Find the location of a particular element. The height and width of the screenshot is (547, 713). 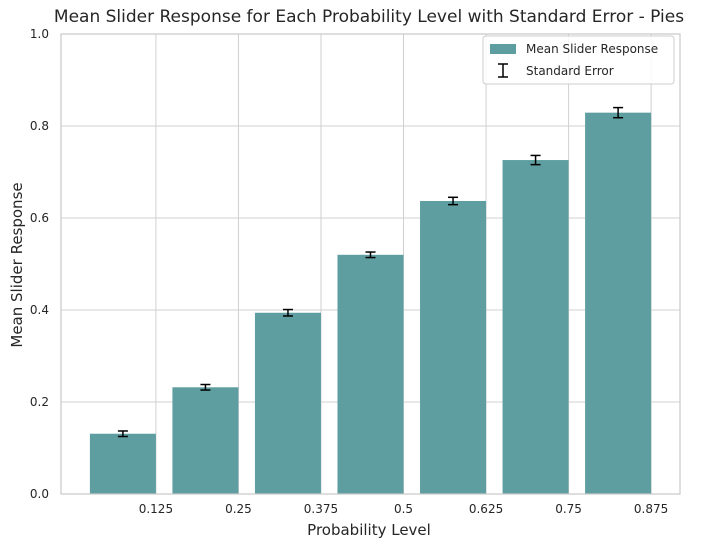

y-tick-label: 0.4 is located at coordinates (39, 310).